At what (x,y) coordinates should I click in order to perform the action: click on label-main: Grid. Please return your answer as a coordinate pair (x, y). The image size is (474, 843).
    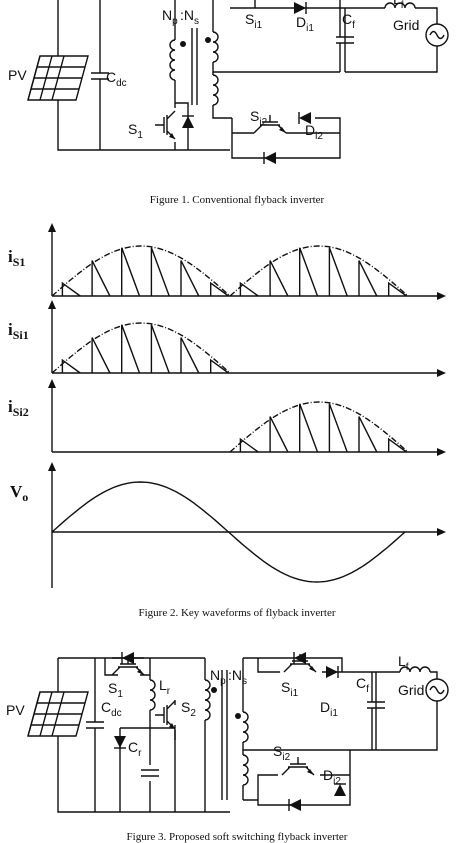
    Looking at the image, I should click on (411, 690).